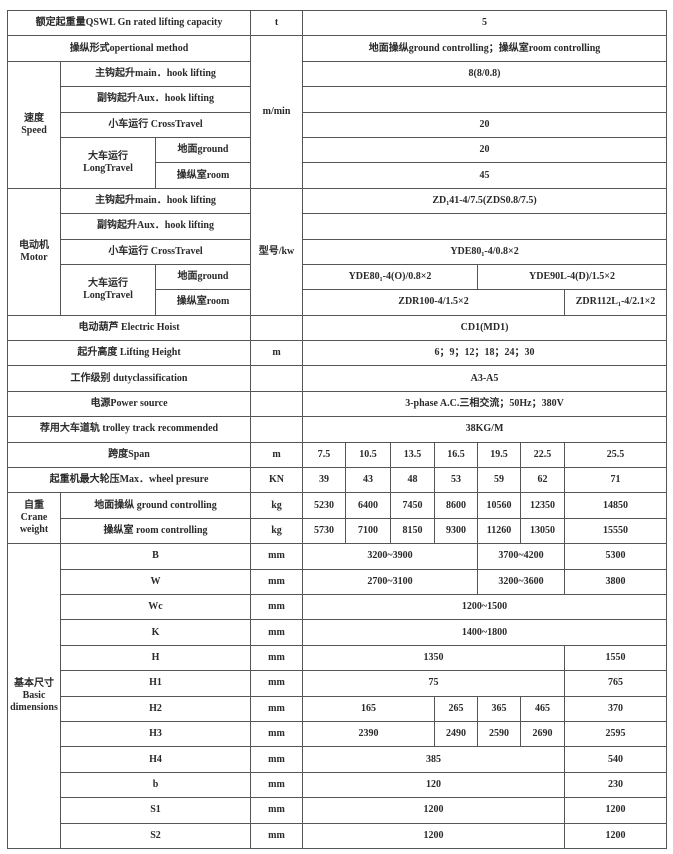  What do you see at coordinates (484, 201) in the screenshot?
I see `value-cell: ZD₁41-4/7.5(ZDS0.8/7.5)` at bounding box center [484, 201].